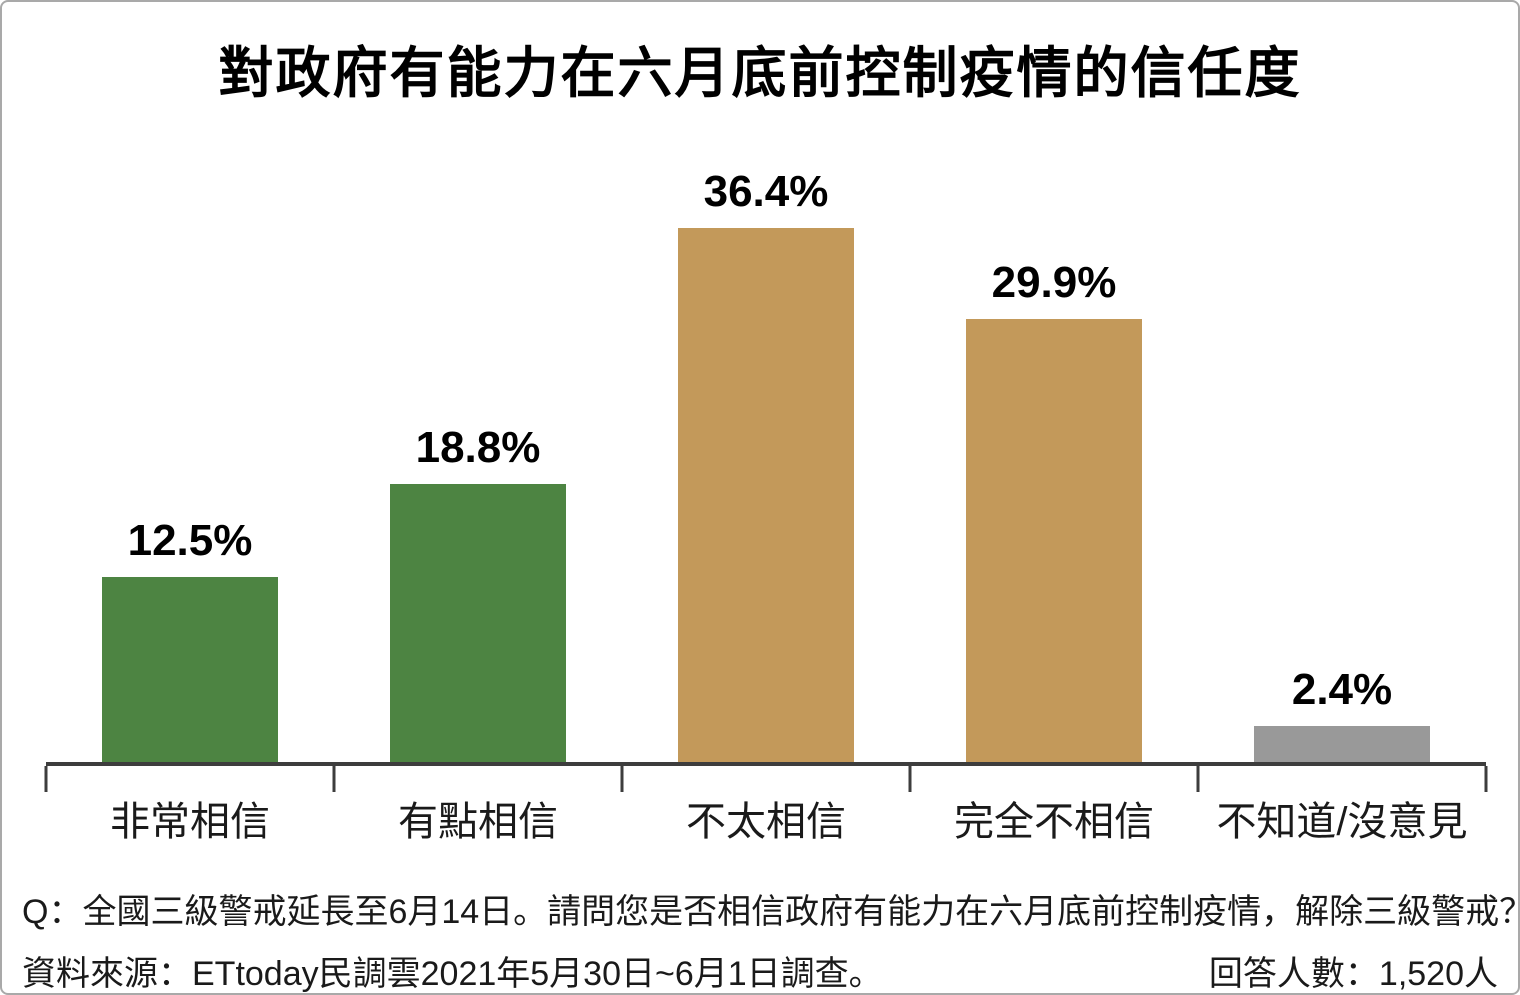 Image resolution: width=1520 pixels, height=995 pixels. Describe the element at coordinates (1353, 974) in the screenshot. I see `respondent-count-text: 回答人數：1,520人` at that location.